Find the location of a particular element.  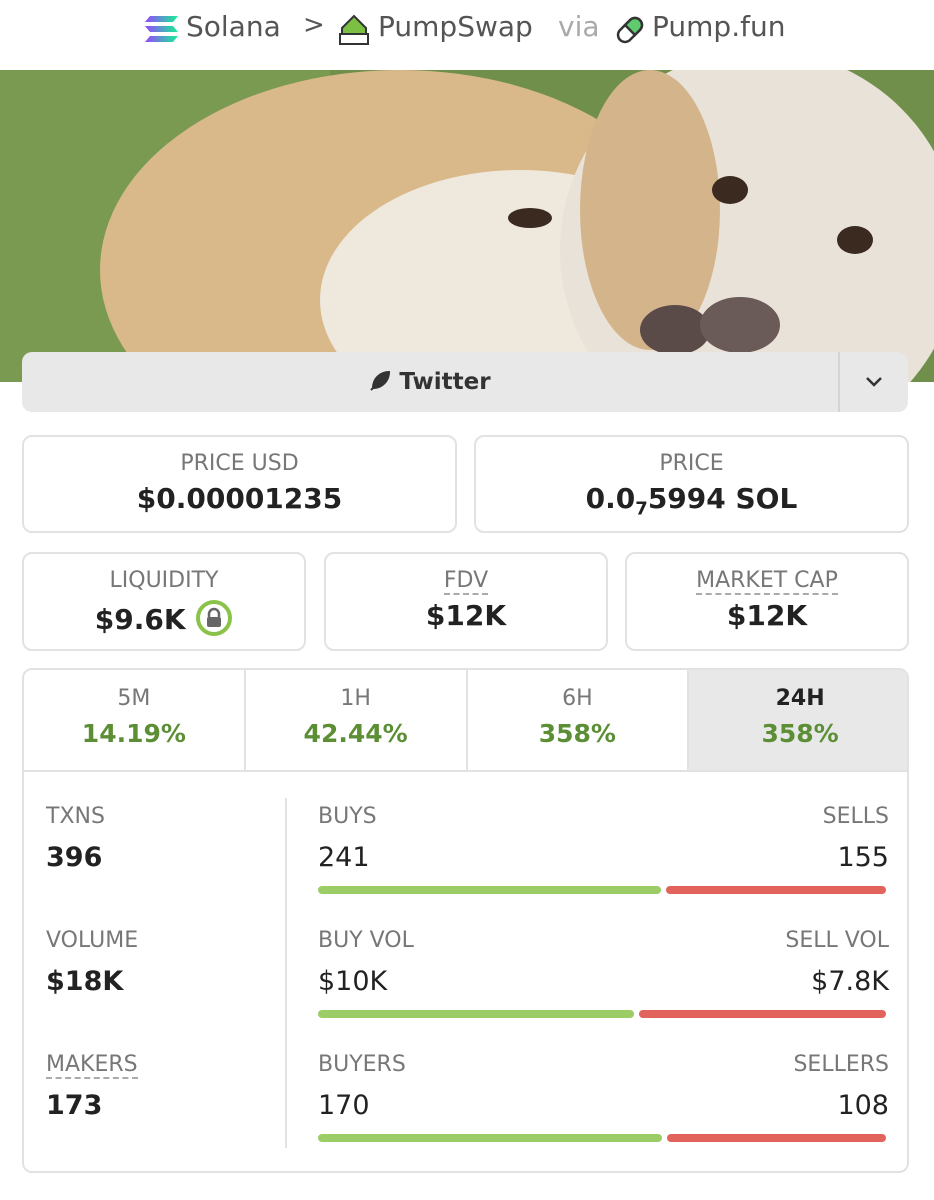

timeframe-tab: 6H 358% is located at coordinates (579, 720).